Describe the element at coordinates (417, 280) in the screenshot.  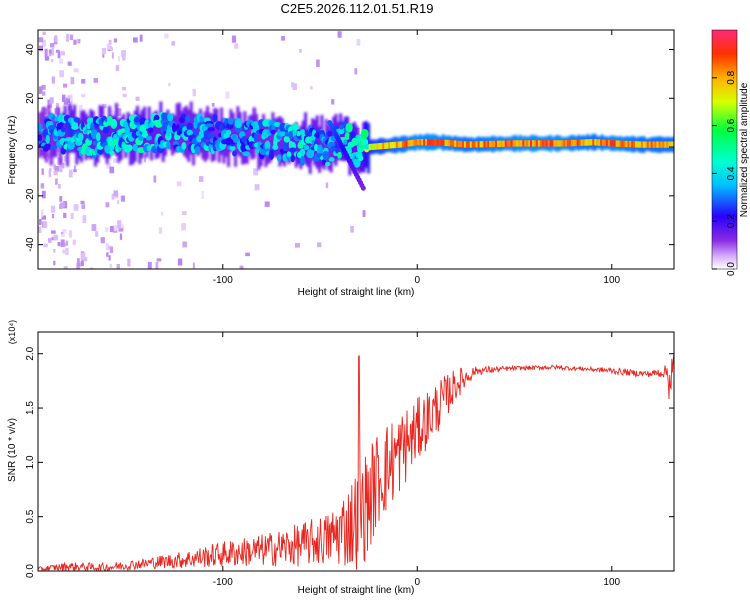
I see `spectrogram-xtick-label: 0` at that location.